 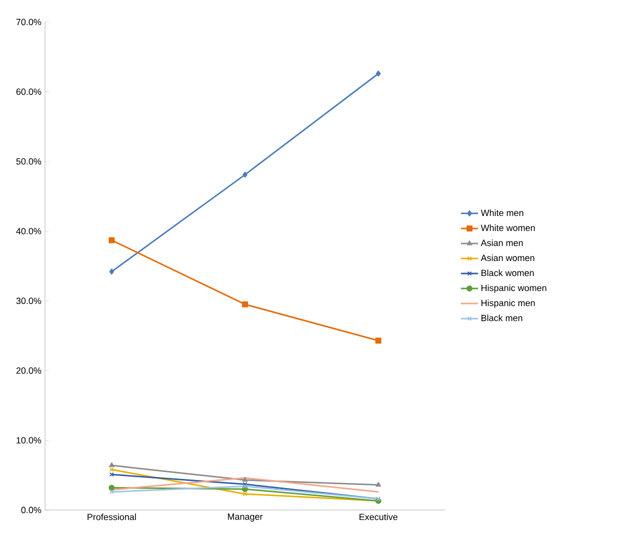 What do you see at coordinates (29, 231) in the screenshot?
I see `y-tick-label: 40.0%` at bounding box center [29, 231].